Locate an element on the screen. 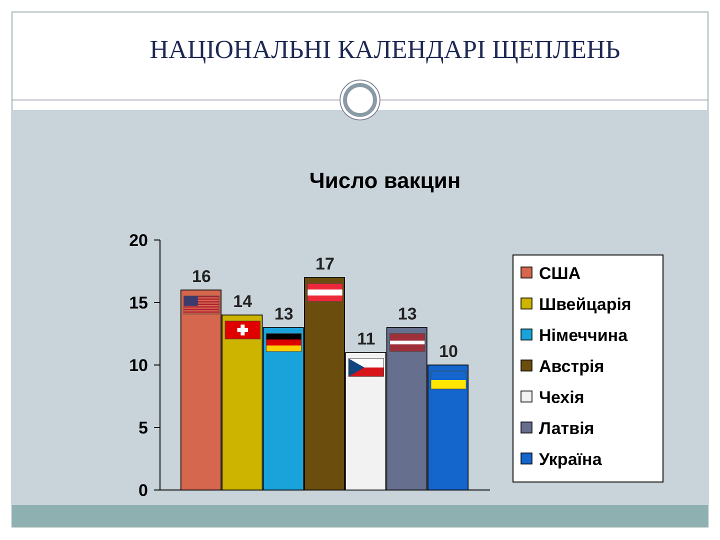 This screenshot has height=540, width=720. data-label: 11 is located at coordinates (366, 339).